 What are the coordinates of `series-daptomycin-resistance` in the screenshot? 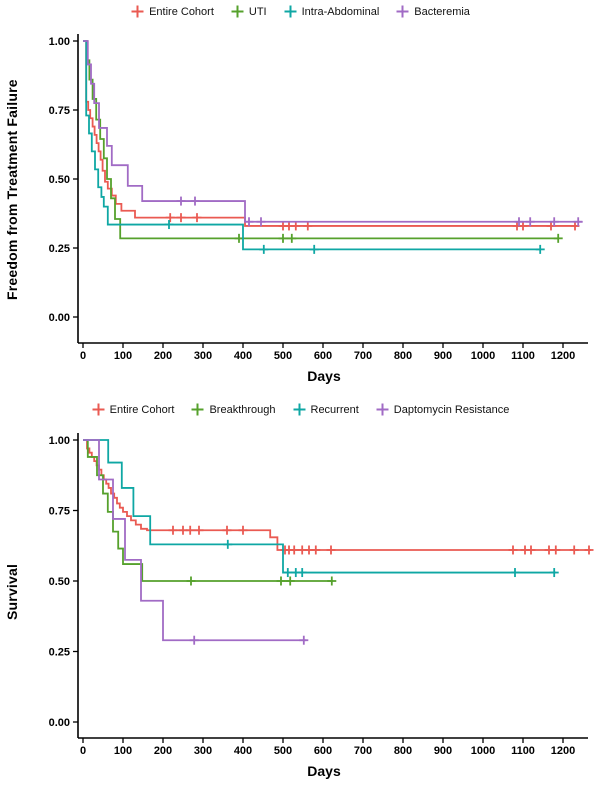 It's located at (196, 542).